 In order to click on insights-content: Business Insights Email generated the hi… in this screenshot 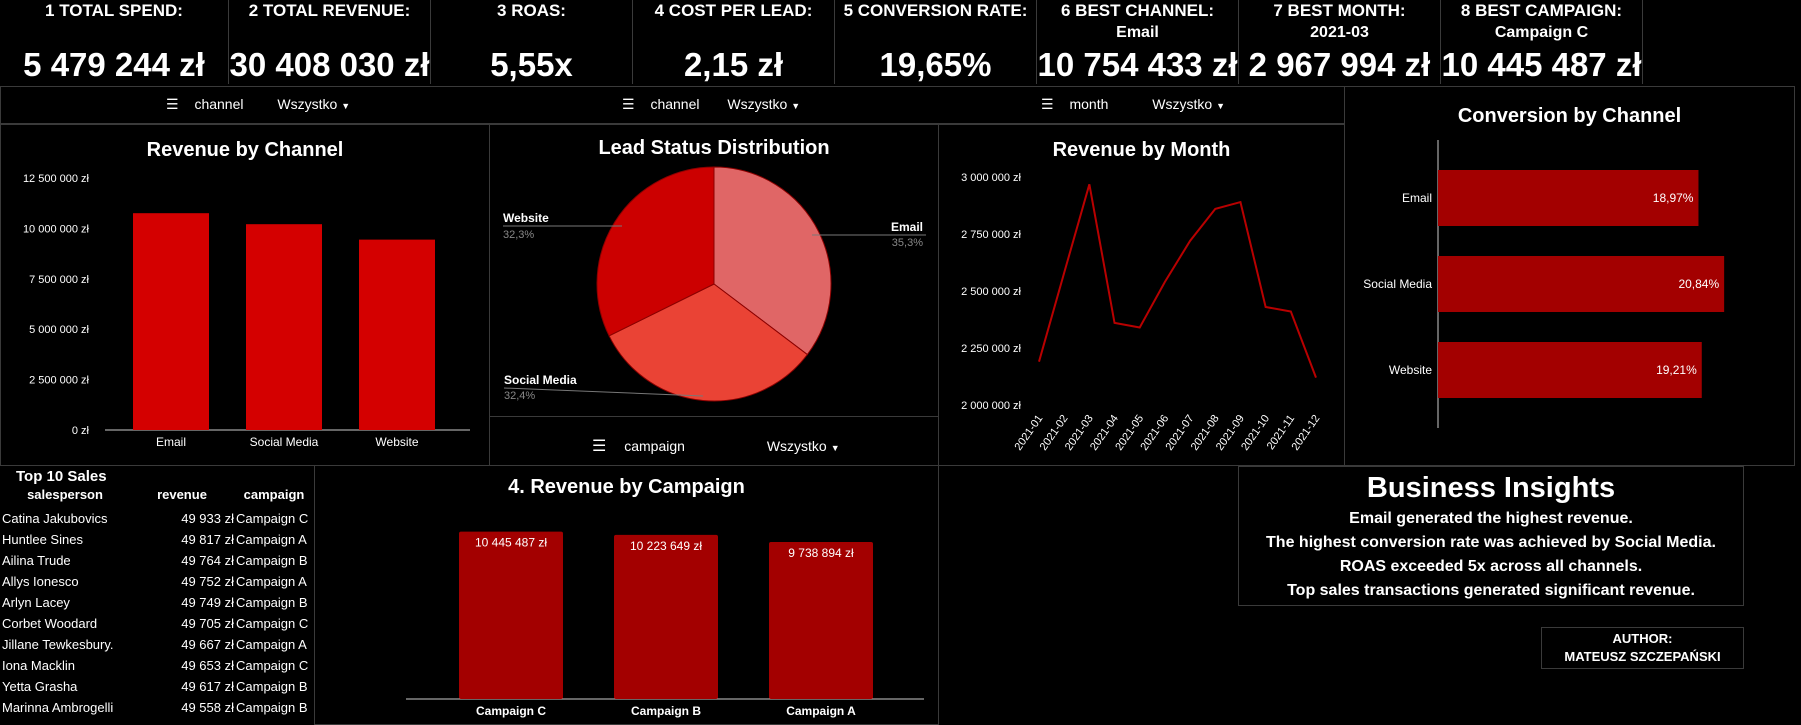, I will do `click(1491, 537)`.